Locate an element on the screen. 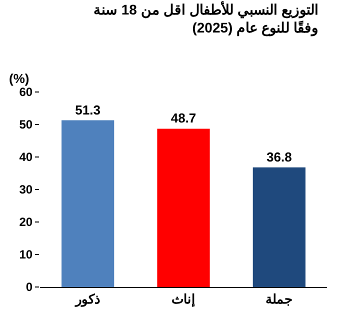  y-tick-label: 60 is located at coordinates (26, 92).